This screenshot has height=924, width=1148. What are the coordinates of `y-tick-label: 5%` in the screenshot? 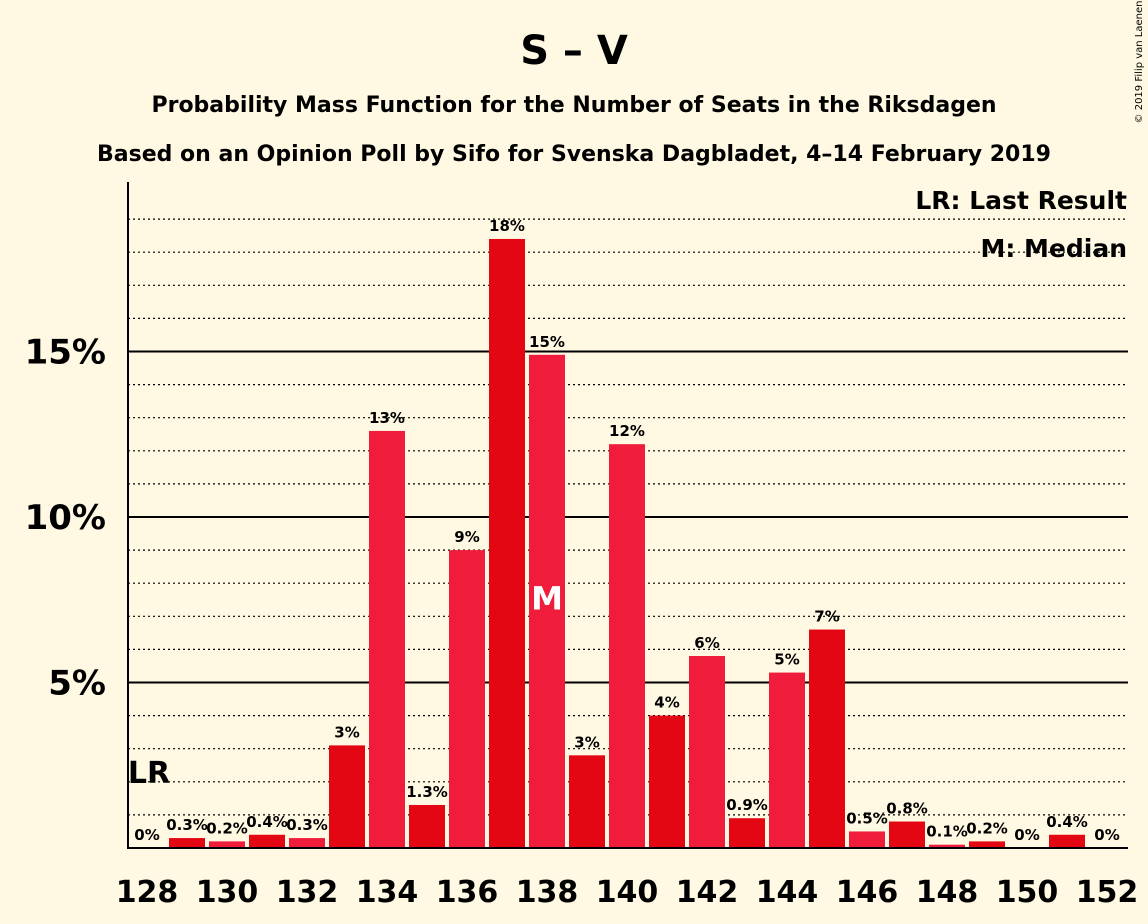 It's located at (77, 684).